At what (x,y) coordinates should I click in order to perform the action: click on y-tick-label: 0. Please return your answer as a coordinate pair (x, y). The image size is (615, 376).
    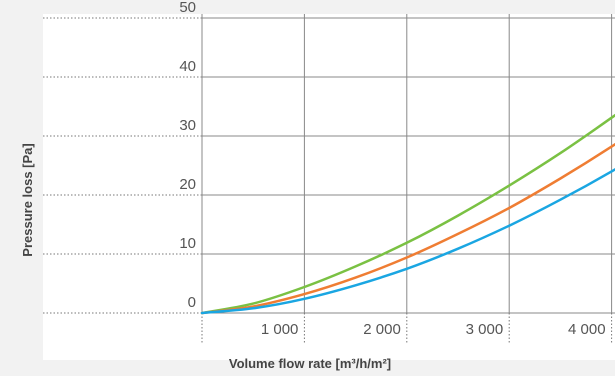
    Looking at the image, I should click on (192, 302).